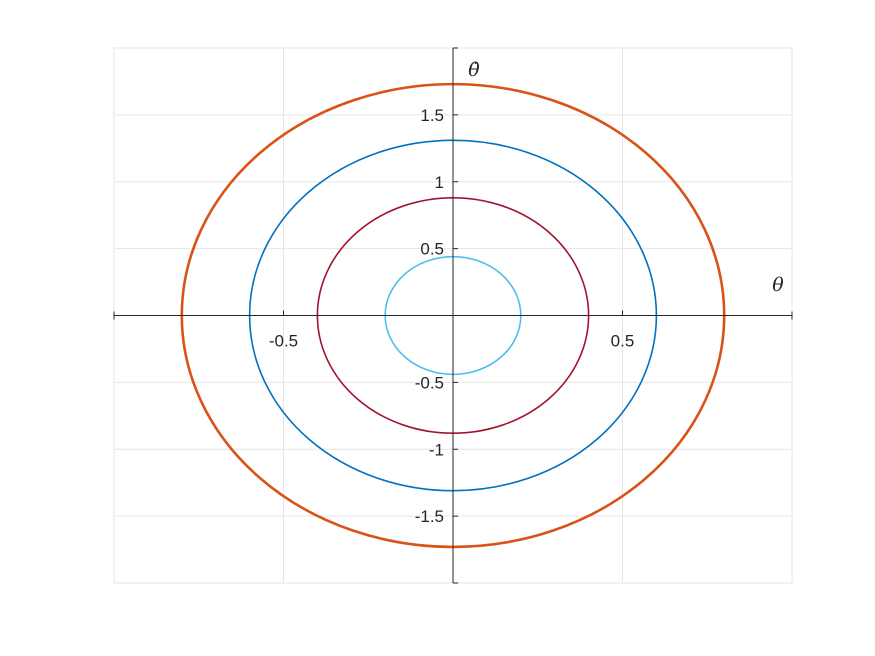 The height and width of the screenshot is (656, 875). Describe the element at coordinates (432, 249) in the screenshot. I see `y-tick-label: 0.5` at that location.